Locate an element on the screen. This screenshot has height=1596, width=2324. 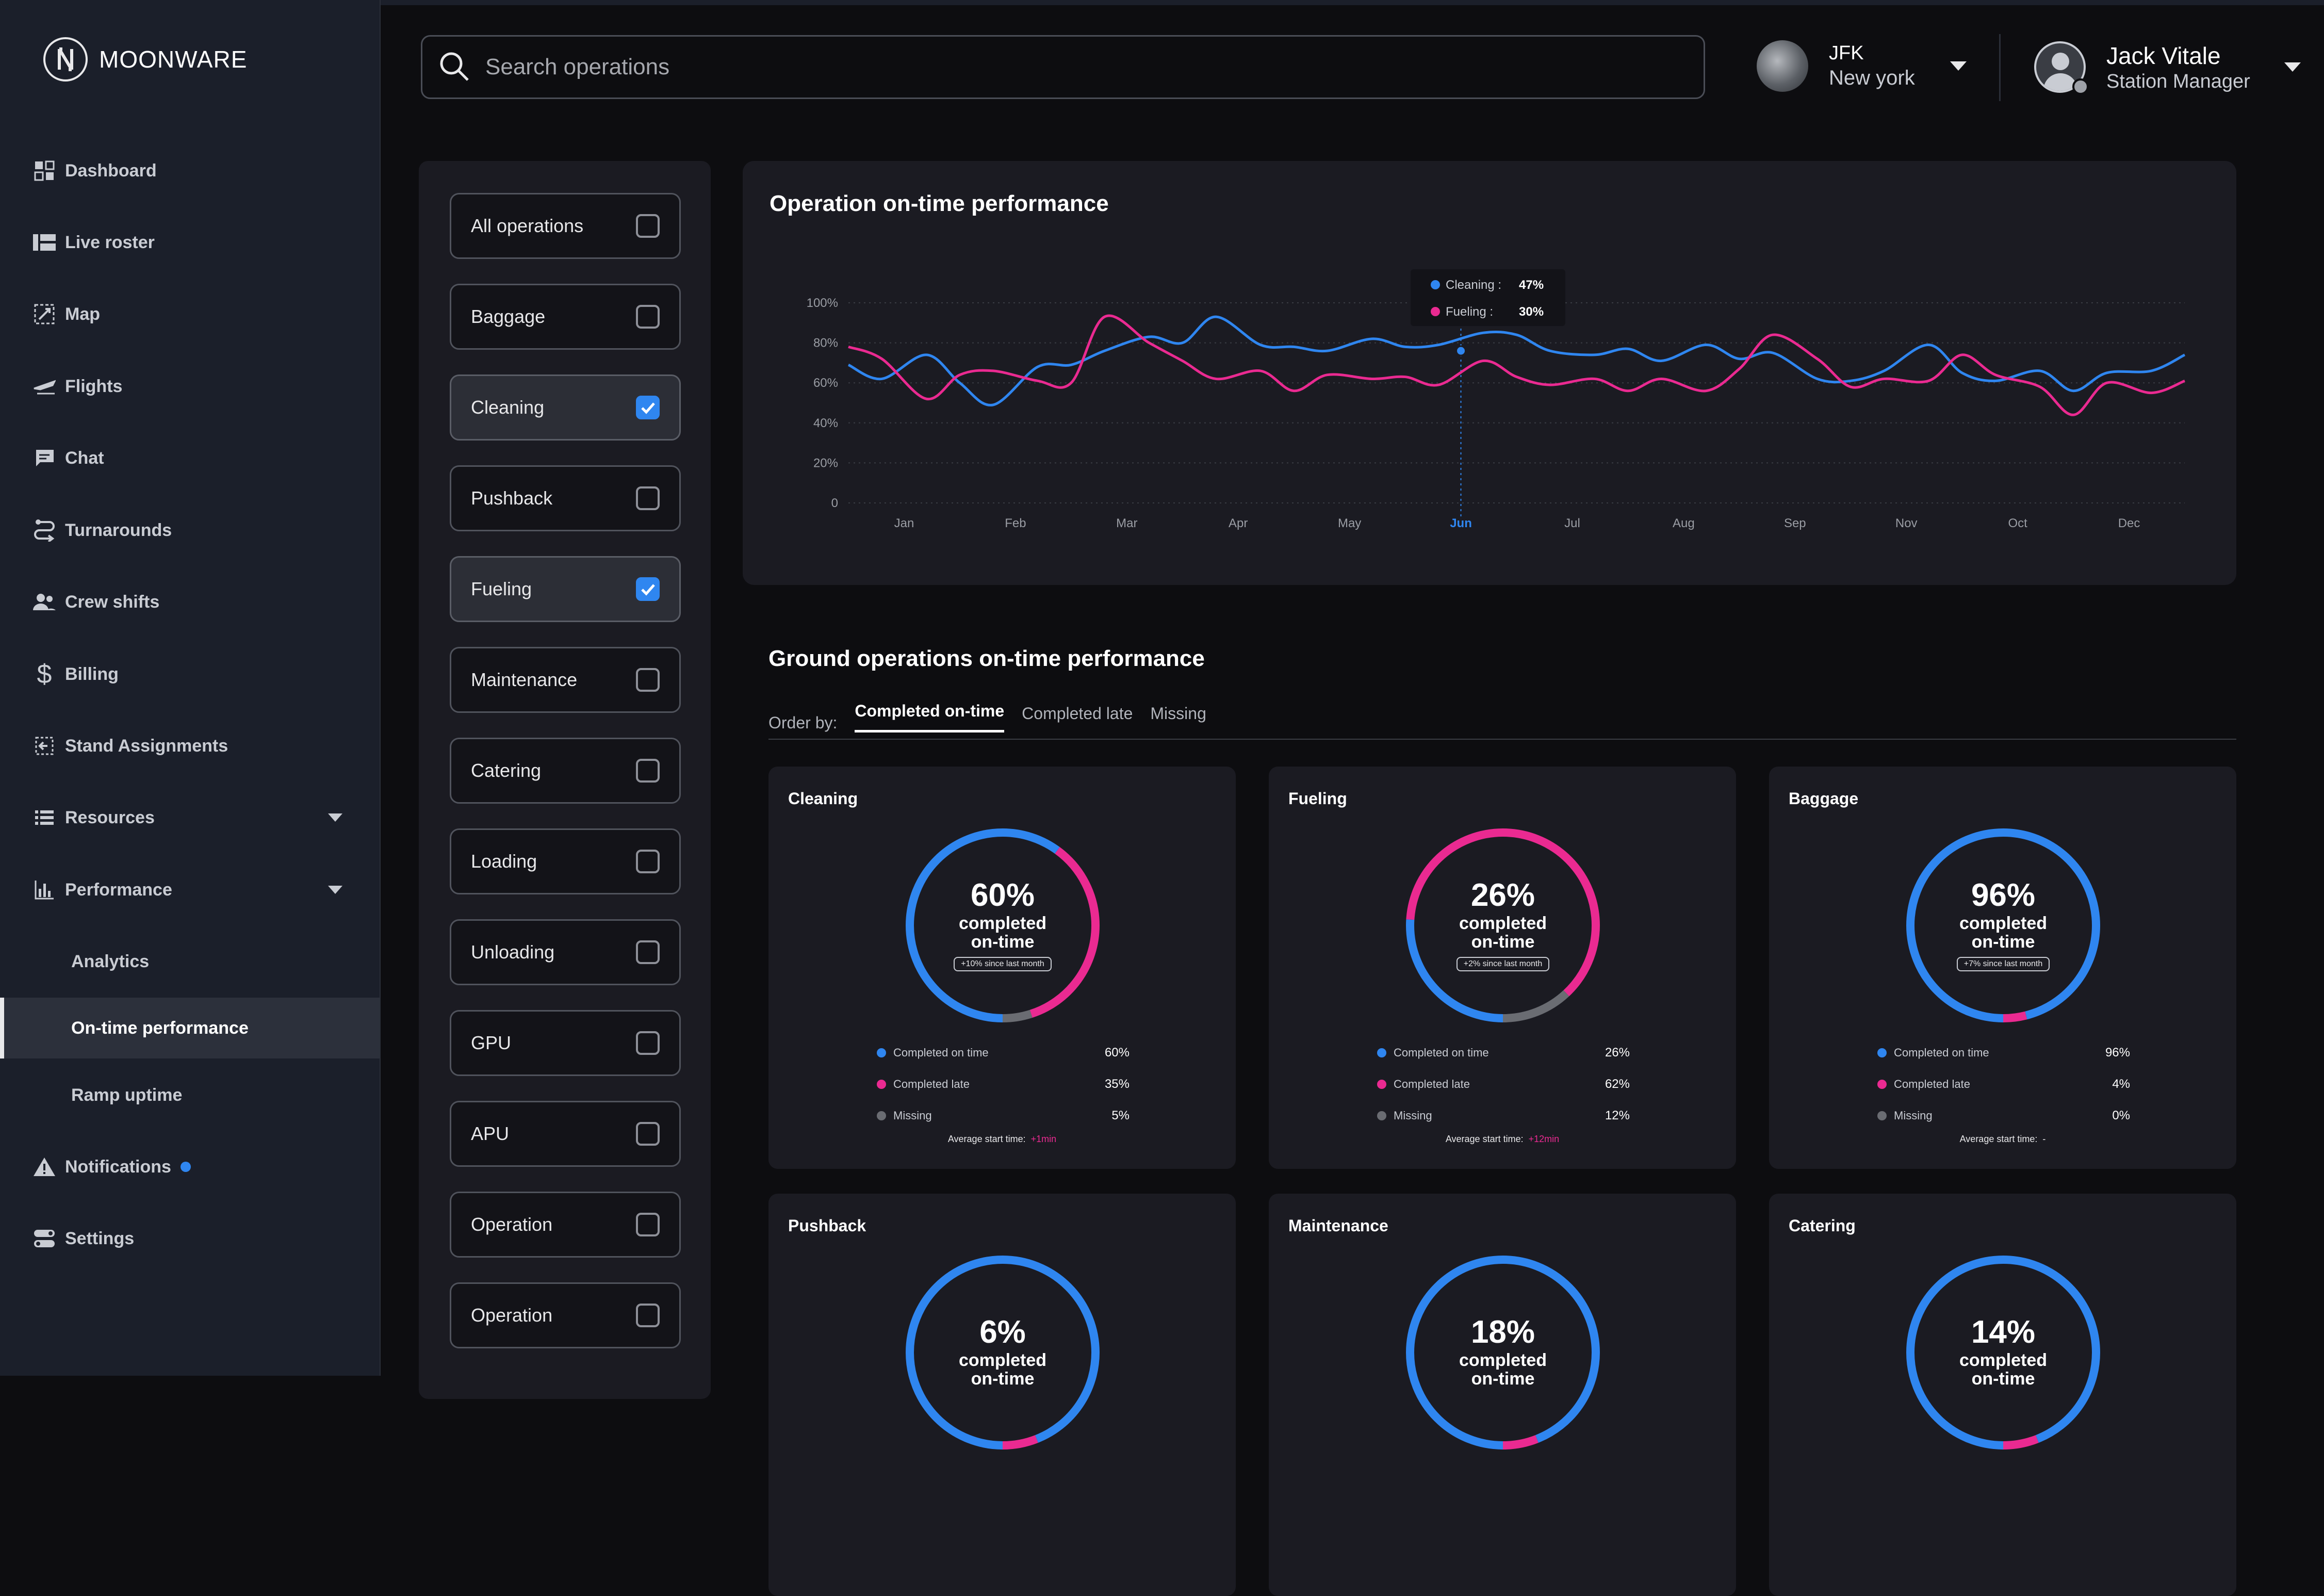
filter-label: GPU is located at coordinates (492, 1042).